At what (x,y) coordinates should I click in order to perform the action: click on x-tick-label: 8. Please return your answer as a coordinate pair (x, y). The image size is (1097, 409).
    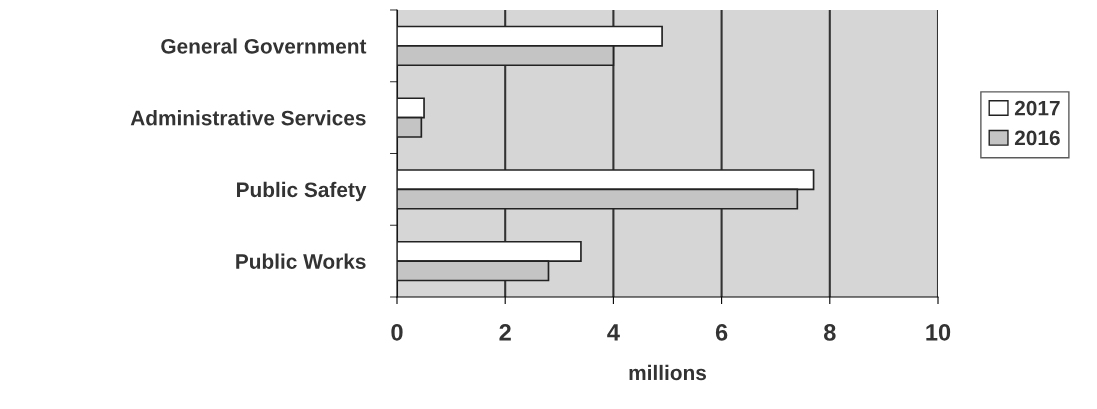
    Looking at the image, I should click on (829, 332).